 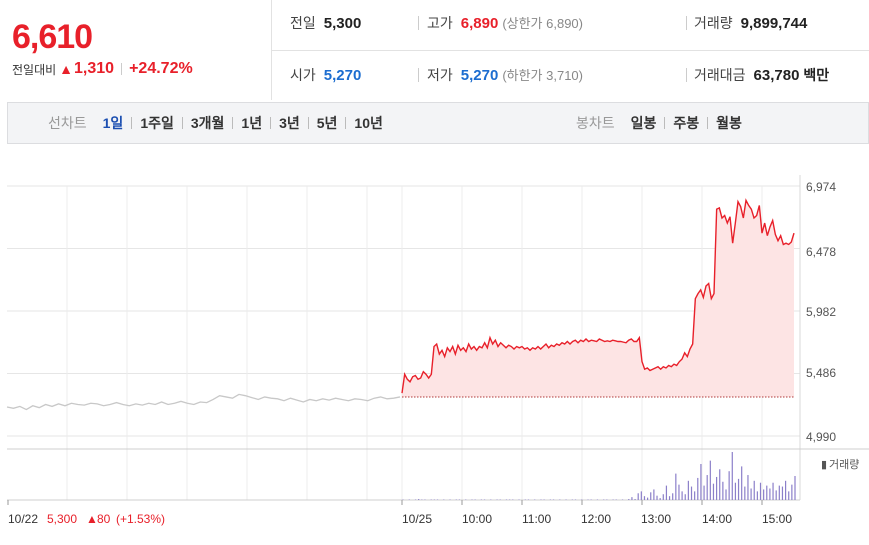 I want to click on x-tick-label: 15:00, so click(x=777, y=519).